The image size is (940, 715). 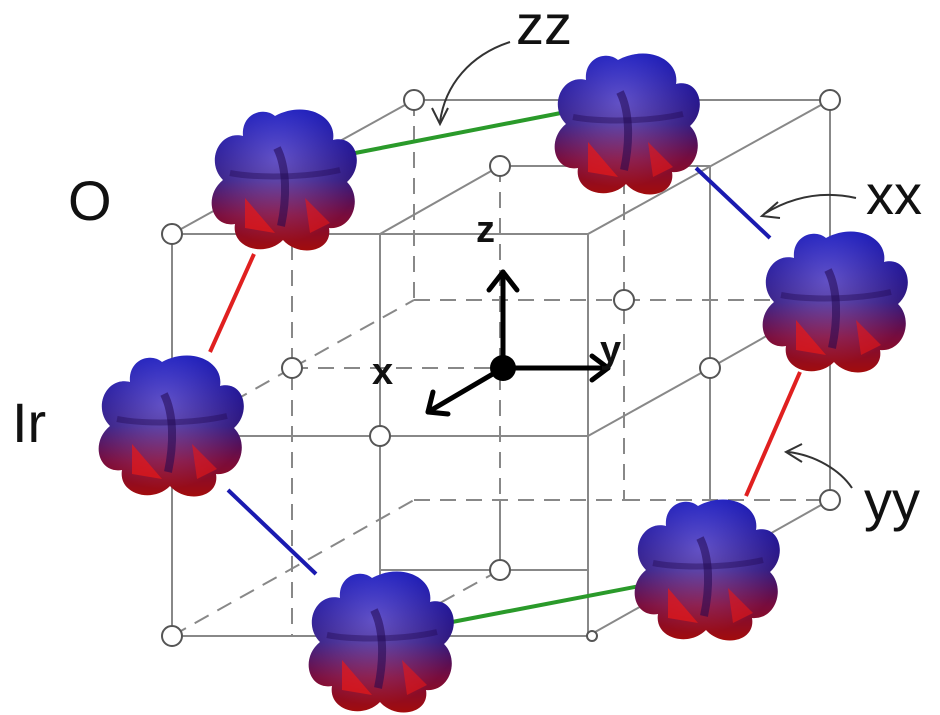 What do you see at coordinates (810, 204) in the screenshot?
I see `pointer-xx` at bounding box center [810, 204].